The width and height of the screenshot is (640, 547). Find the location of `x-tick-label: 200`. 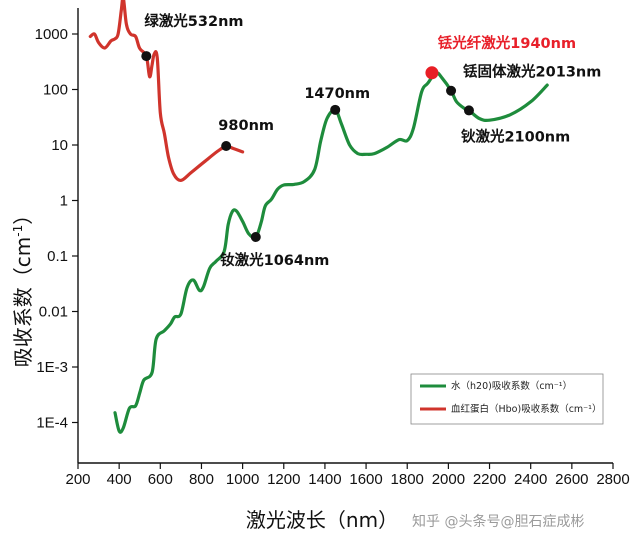

x-tick-label: 200 is located at coordinates (77, 479).